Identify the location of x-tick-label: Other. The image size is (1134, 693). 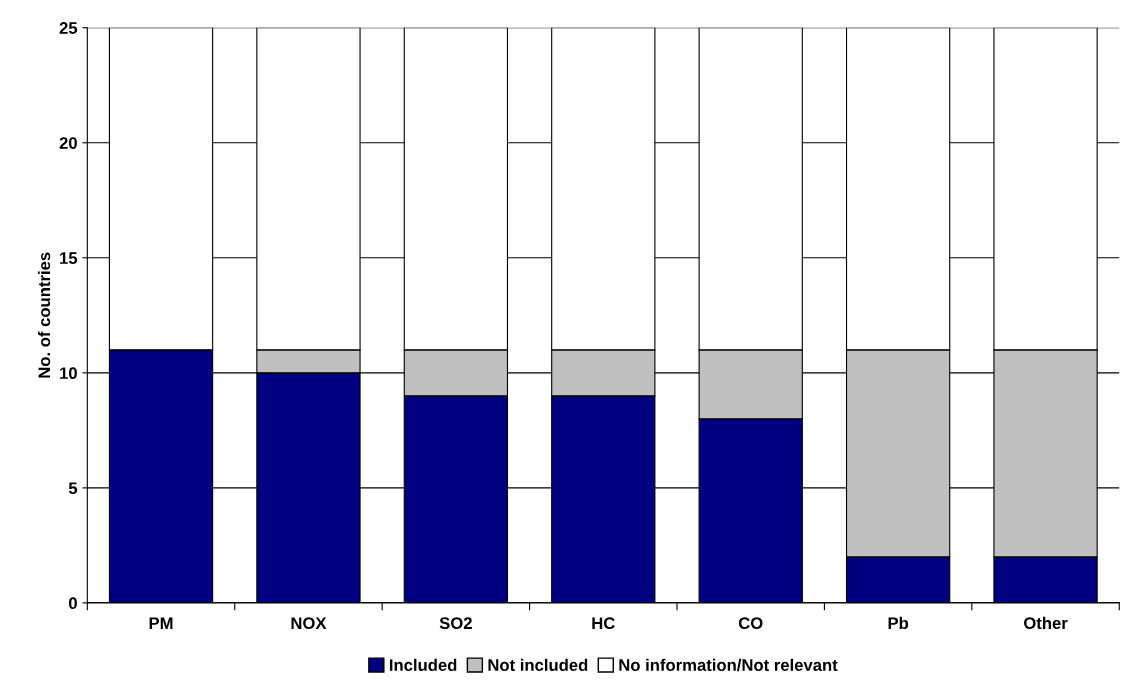
(1046, 623).